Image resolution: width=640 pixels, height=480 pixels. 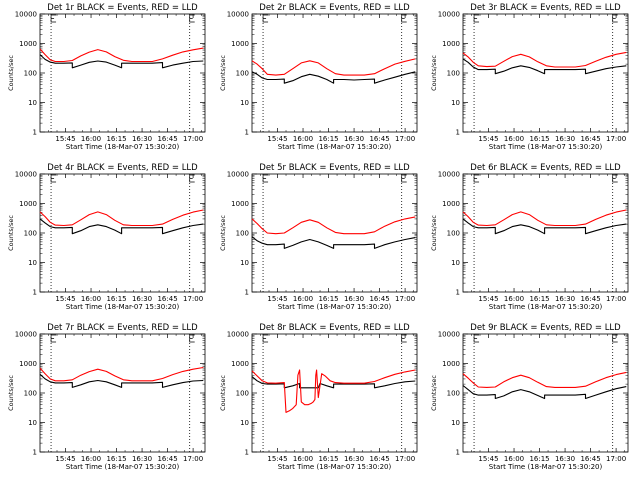 What do you see at coordinates (334, 8) in the screenshot?
I see `panel-title: Det 2r BLACK = Events, RED = LLD` at bounding box center [334, 8].